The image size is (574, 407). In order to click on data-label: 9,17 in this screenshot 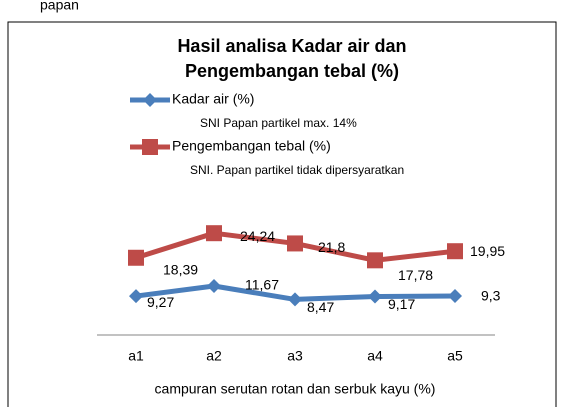, I will do `click(401, 304)`.